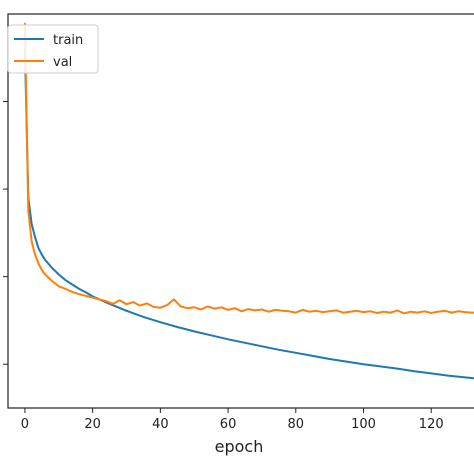 Image resolution: width=474 pixels, height=474 pixels. What do you see at coordinates (53, 49) in the screenshot?
I see `legend: train val` at bounding box center [53, 49].